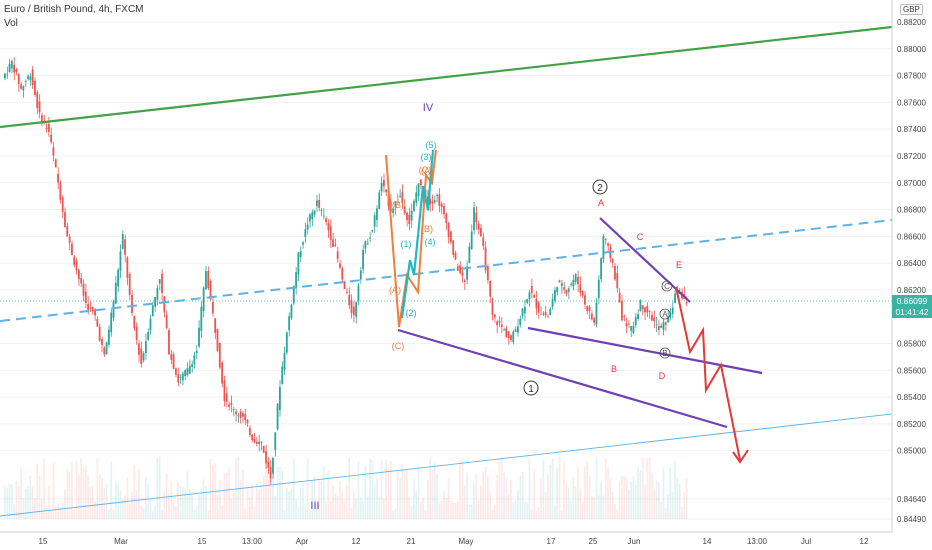 This screenshot has height=550, width=932. I want to click on wave-label: (C), so click(398, 346).